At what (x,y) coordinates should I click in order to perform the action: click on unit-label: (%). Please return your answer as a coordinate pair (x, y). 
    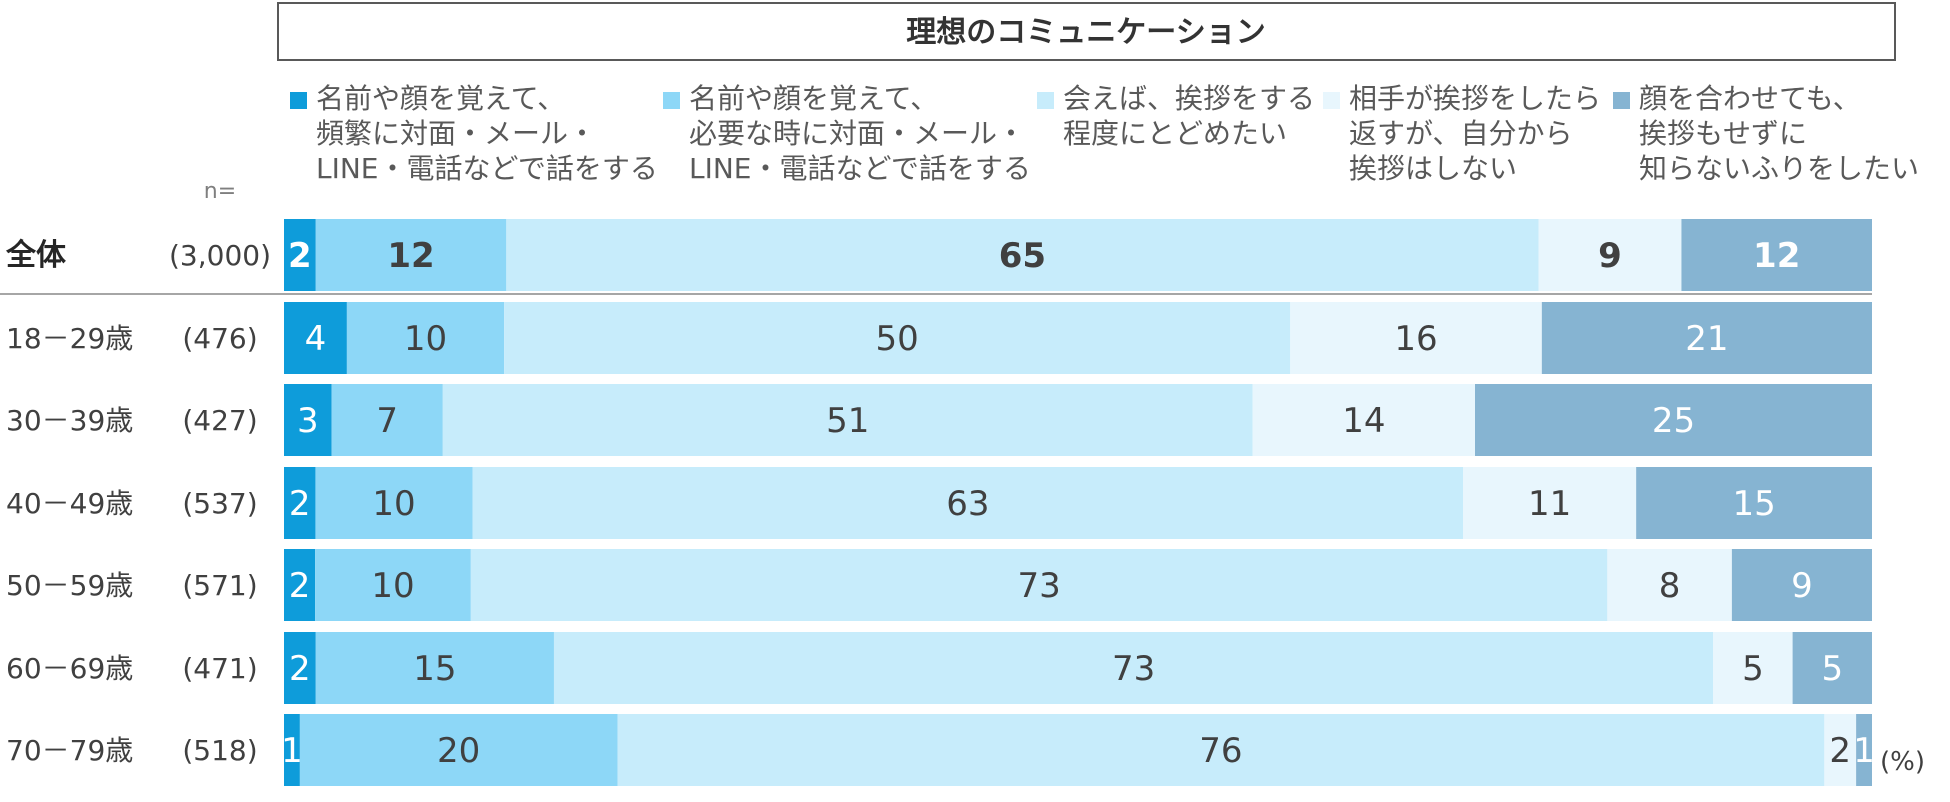
    Looking at the image, I should click on (1902, 762).